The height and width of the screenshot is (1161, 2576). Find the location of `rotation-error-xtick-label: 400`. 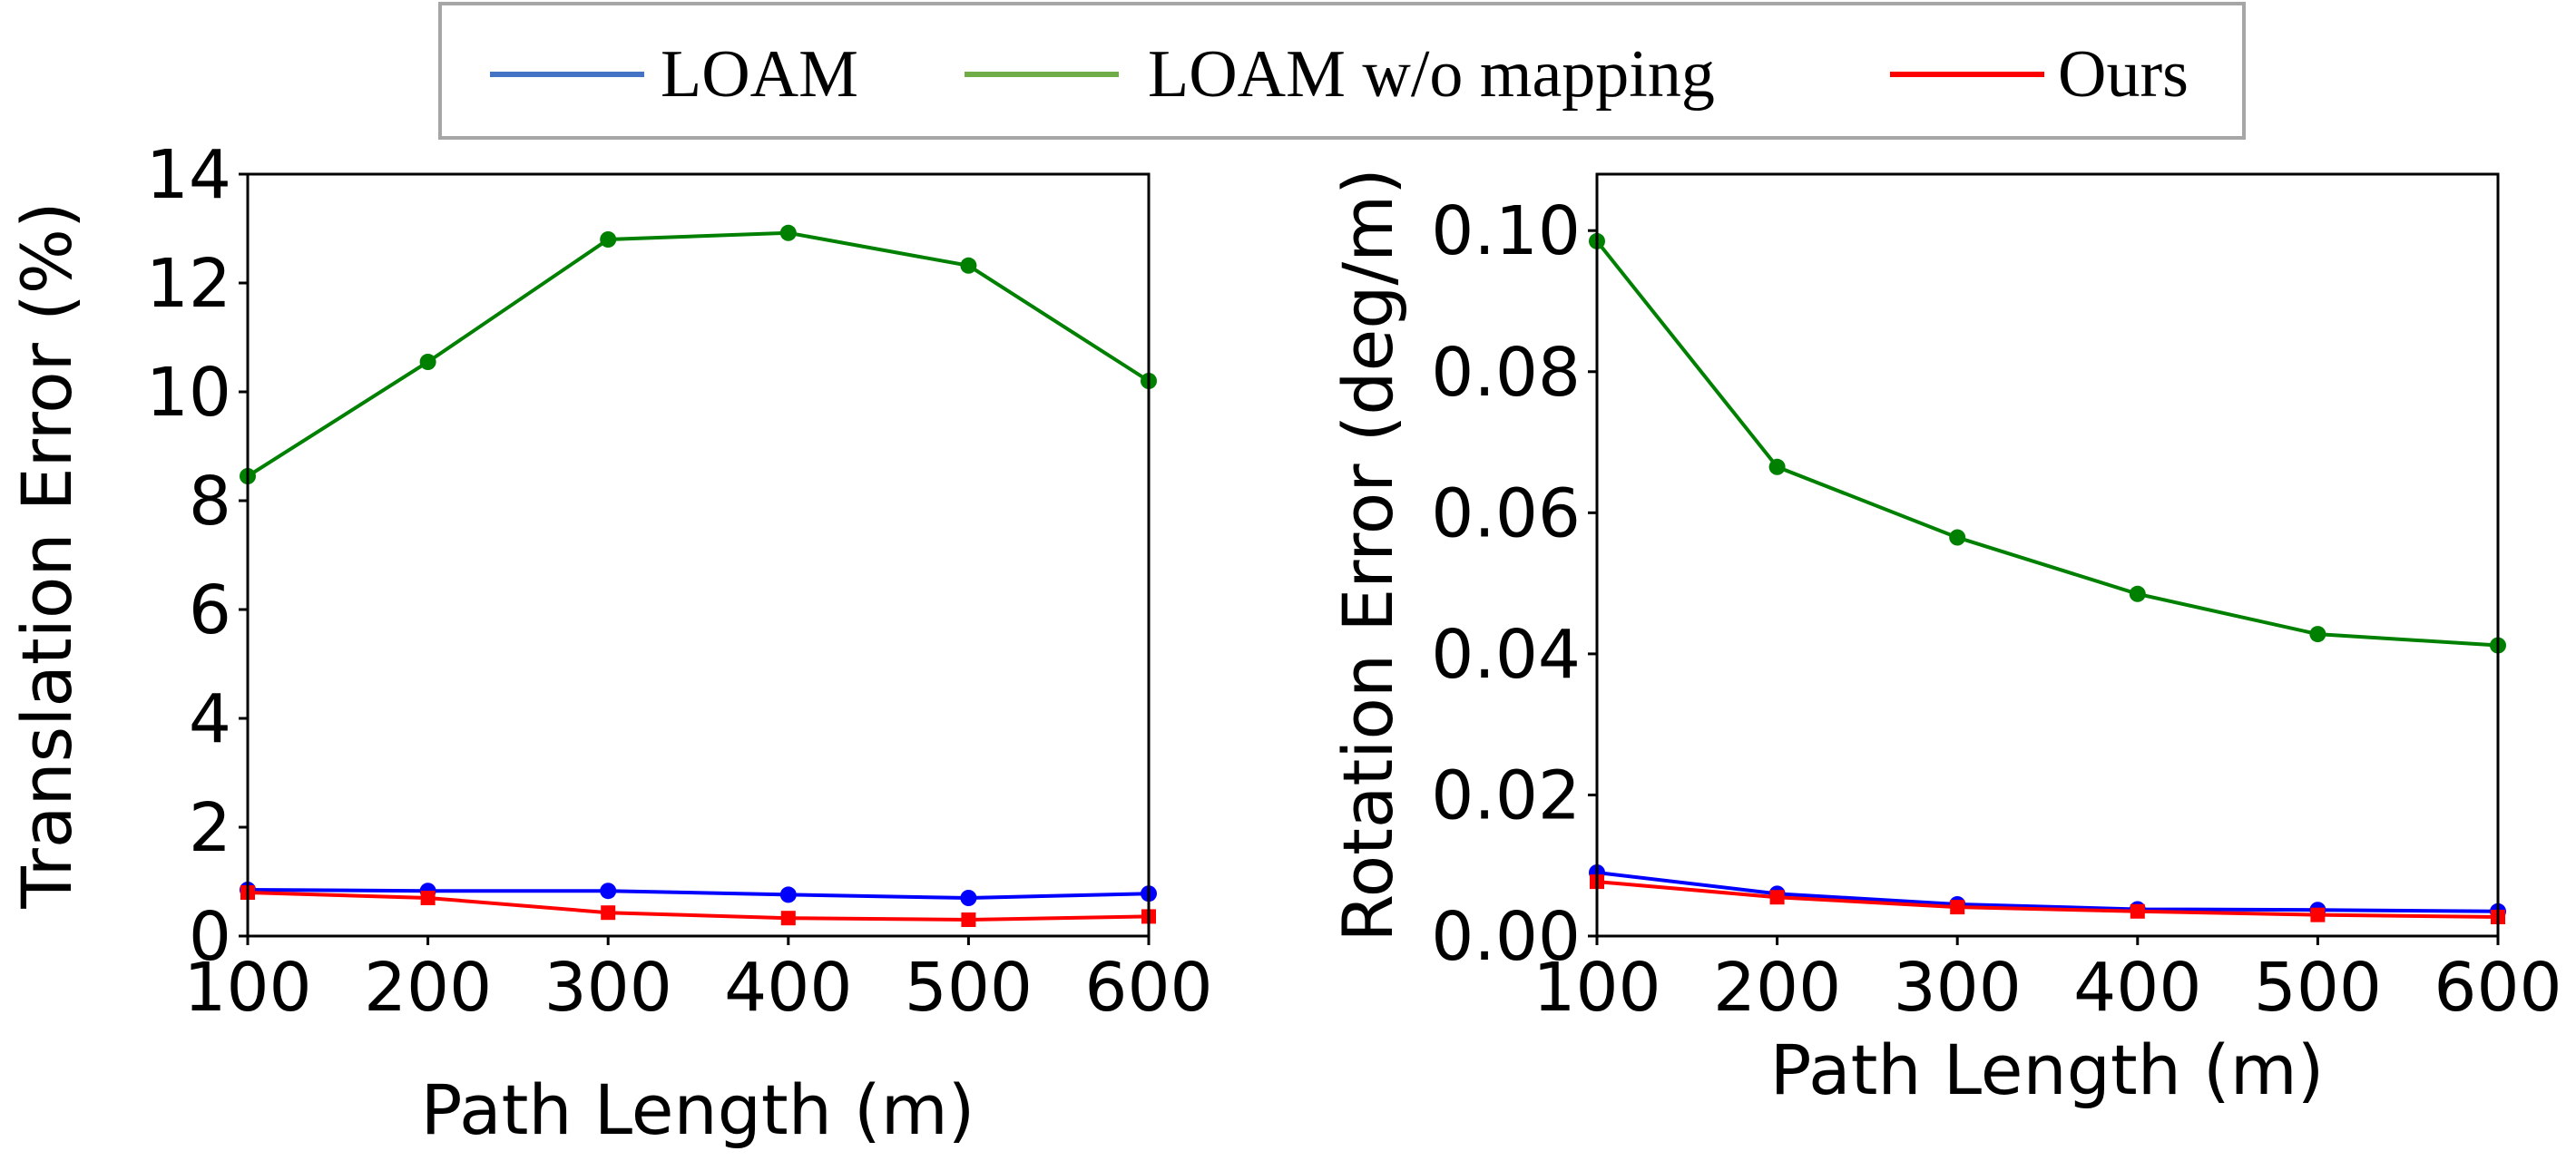

rotation-error-xtick-label: 400 is located at coordinates (2137, 988).